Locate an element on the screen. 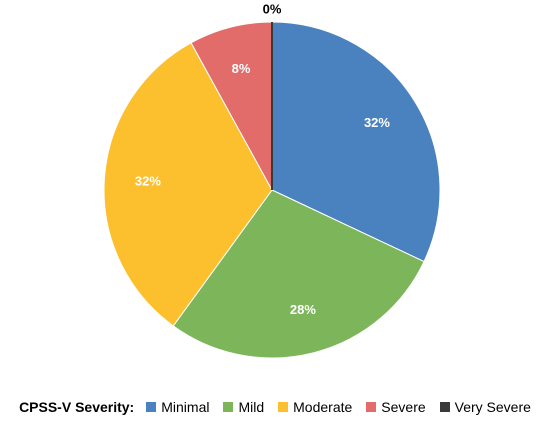  legend-item-mild: Mild is located at coordinates (243, 407).